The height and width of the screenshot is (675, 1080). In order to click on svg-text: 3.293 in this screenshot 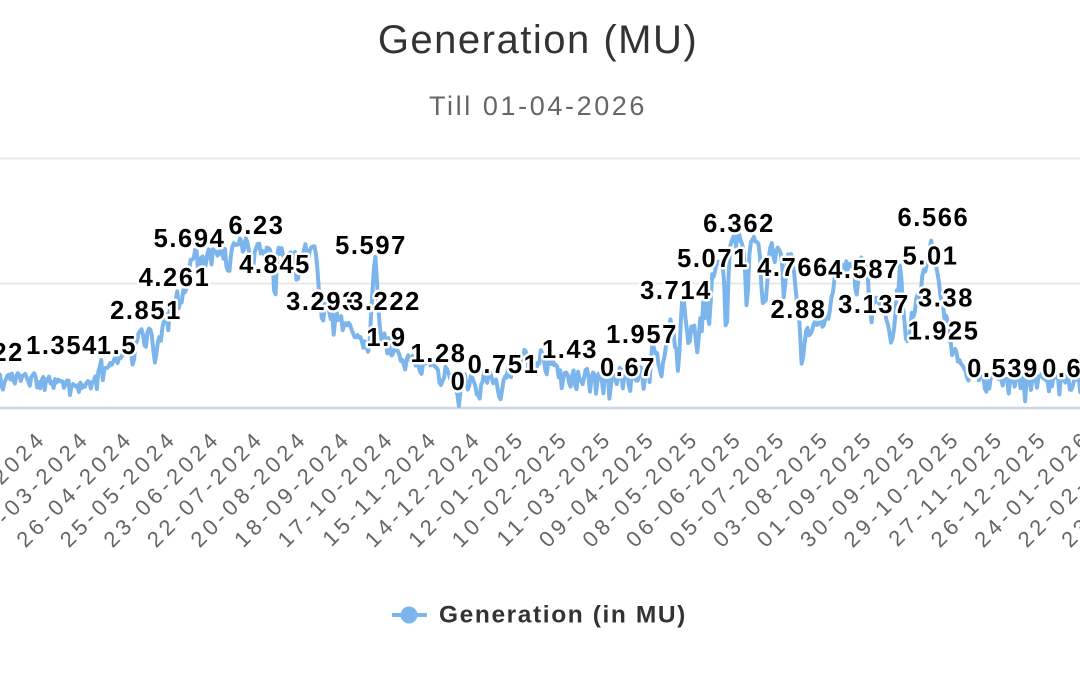, I will do `click(322, 302)`.